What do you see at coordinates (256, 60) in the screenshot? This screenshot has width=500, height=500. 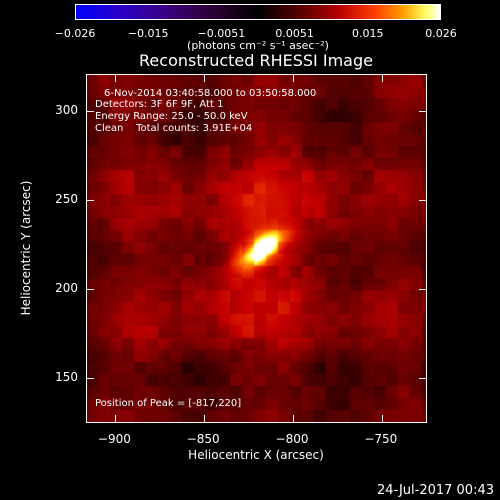 I see `plot-title: Reconstructed RHESSI Image` at bounding box center [256, 60].